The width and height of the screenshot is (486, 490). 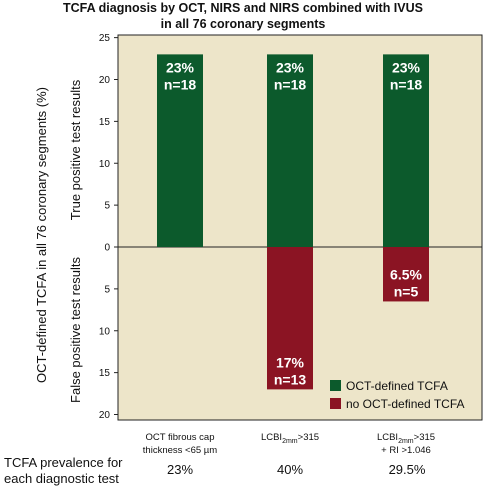 What do you see at coordinates (75, 330) in the screenshot?
I see `y-axis-label-lower: False positive test results` at bounding box center [75, 330].